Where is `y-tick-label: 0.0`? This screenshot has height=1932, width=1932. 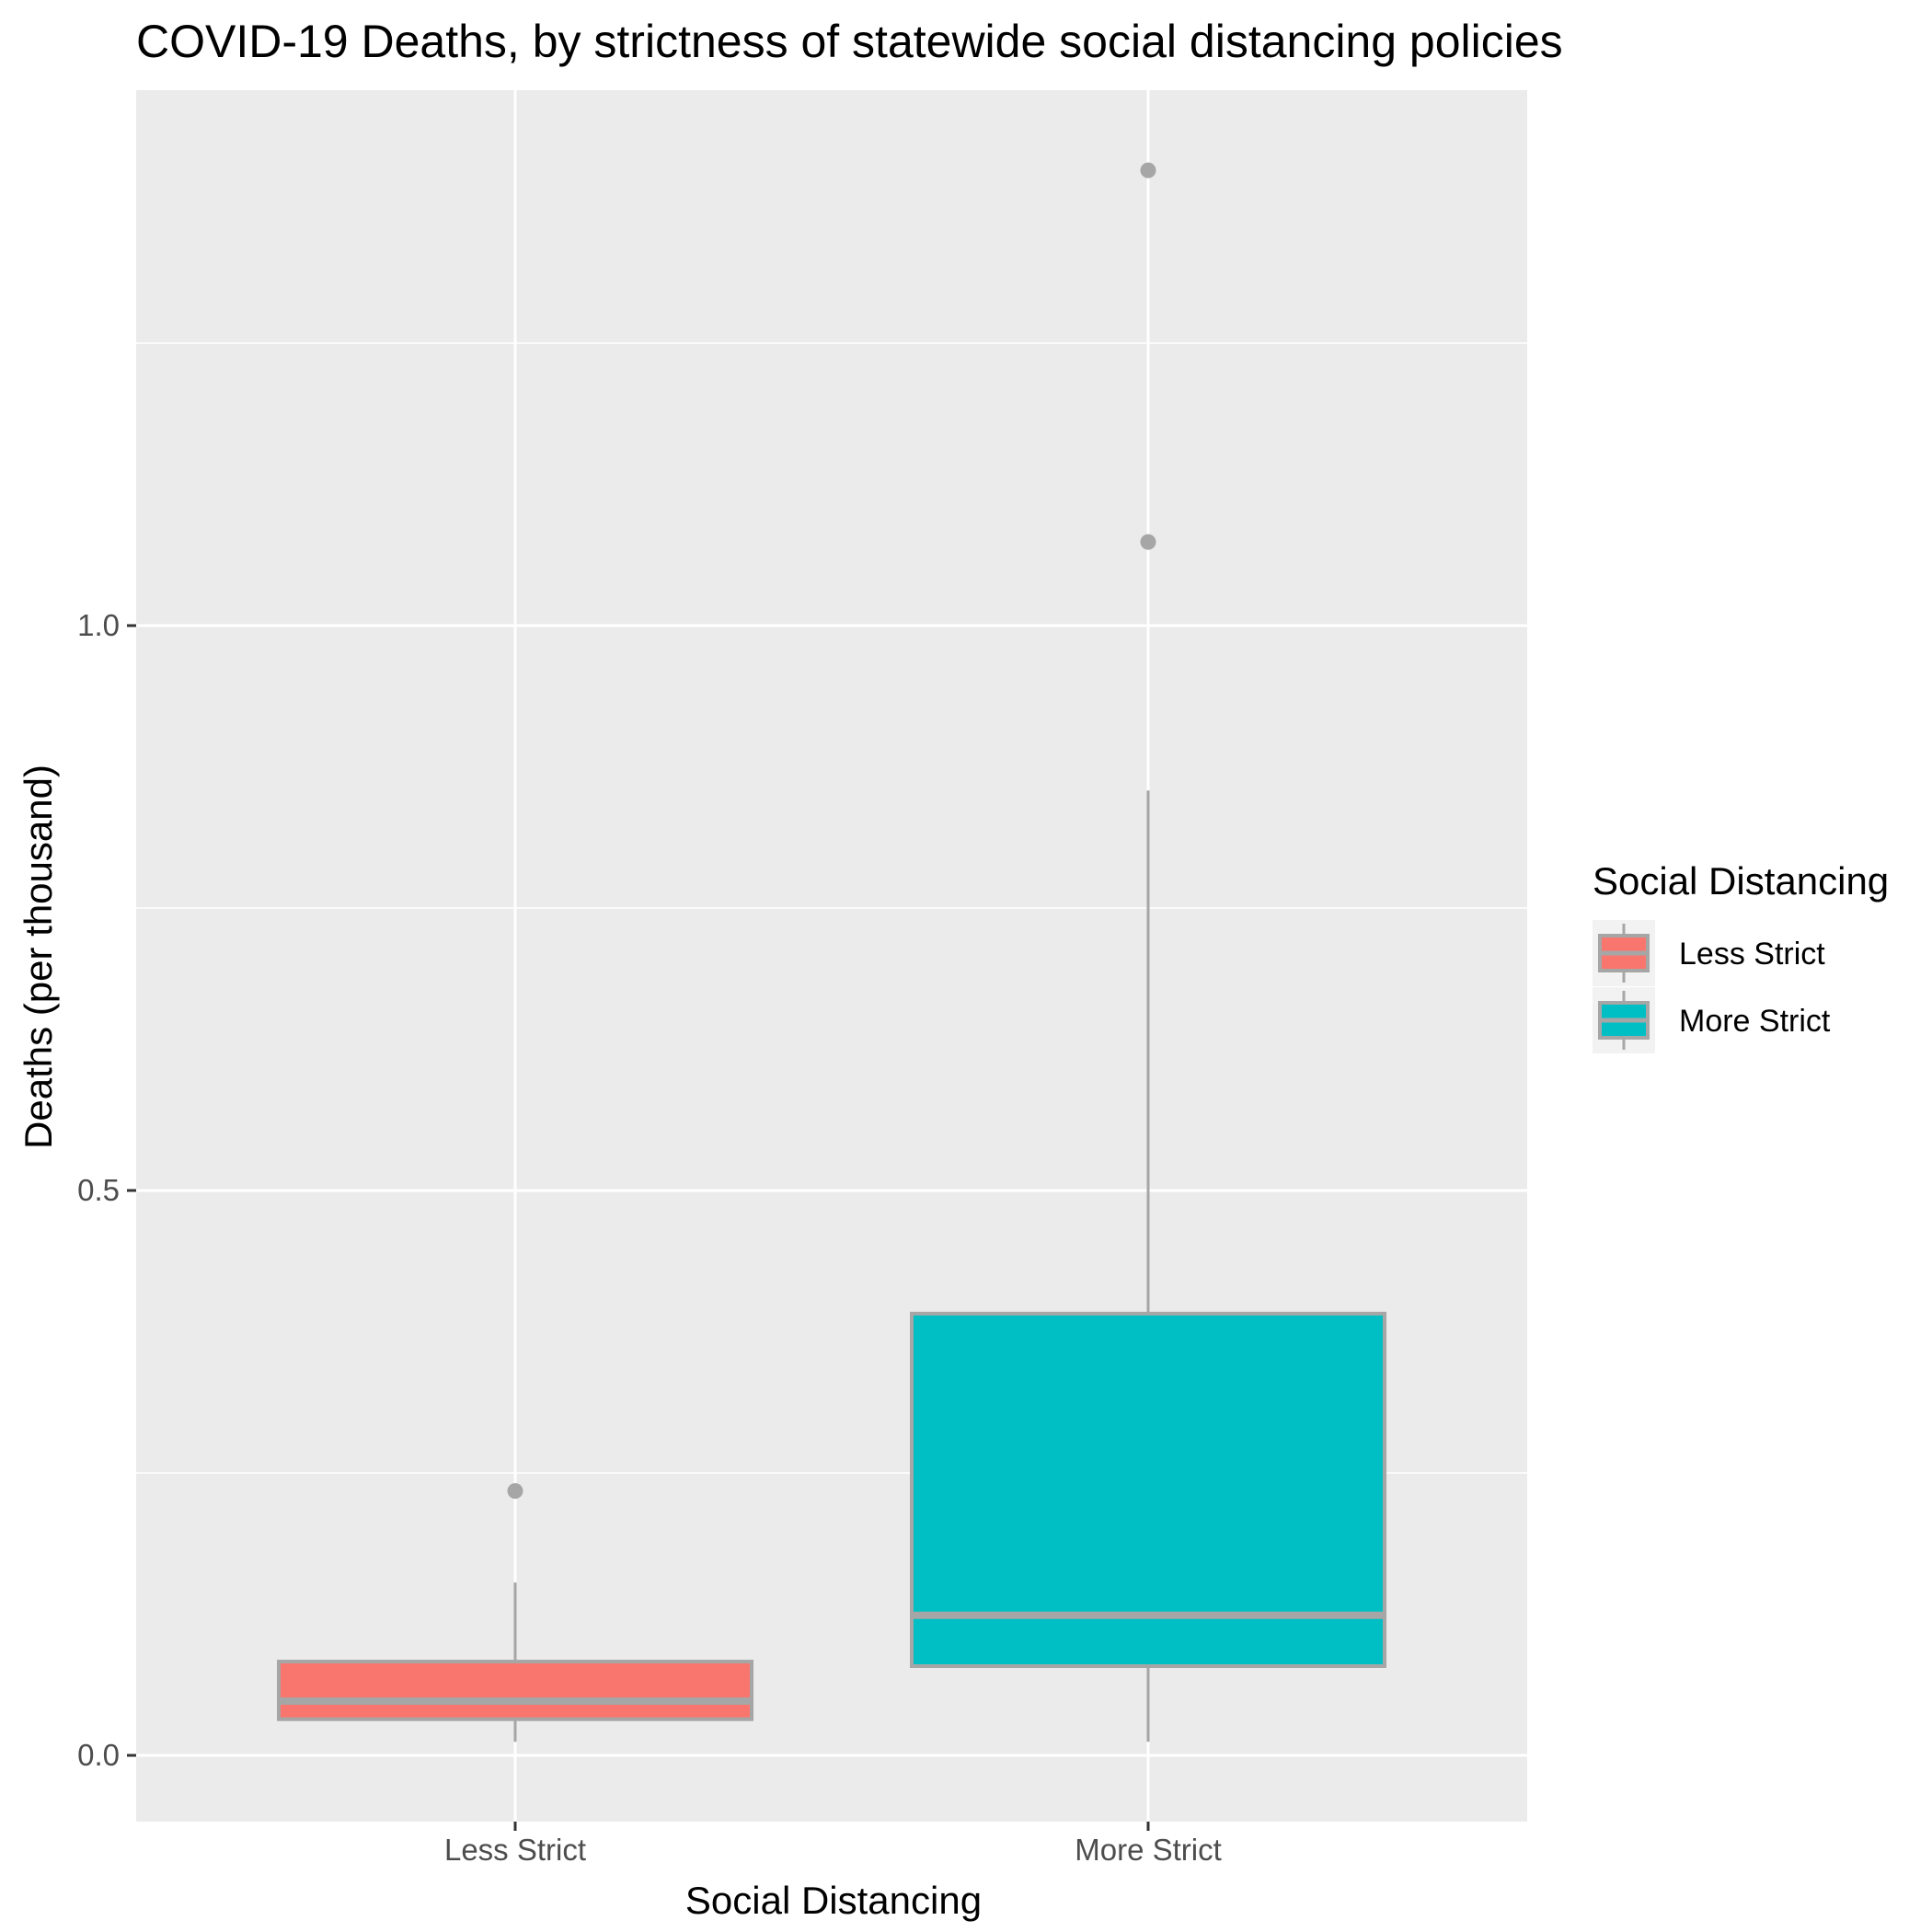
y-tick-label: 0.0 is located at coordinates (98, 1755).